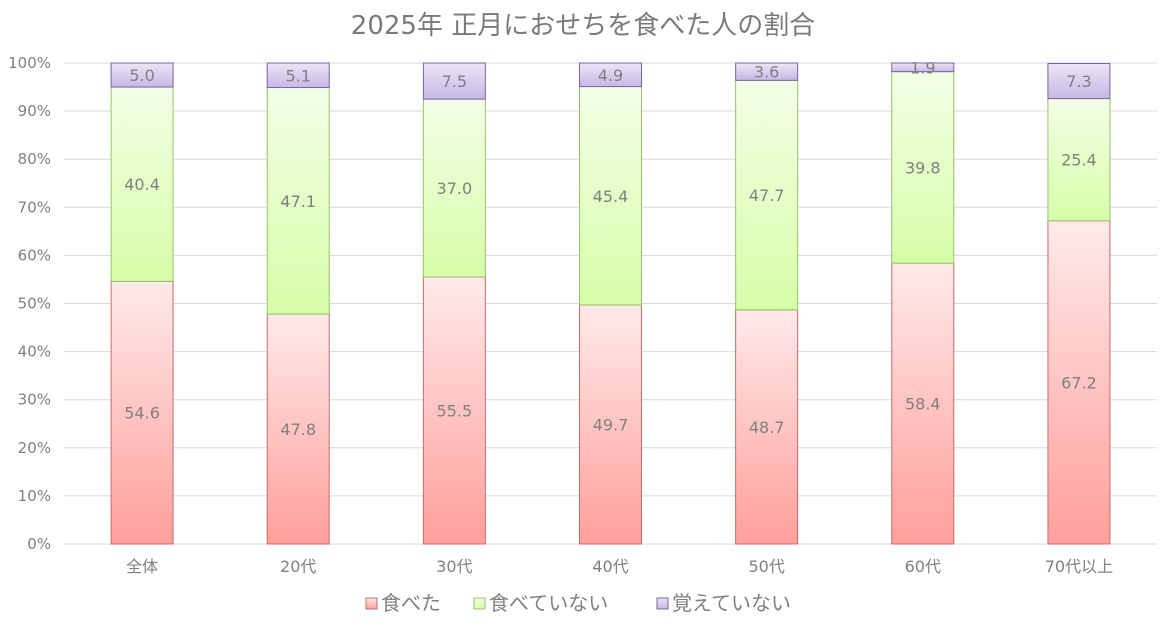 The image size is (1166, 627). Describe the element at coordinates (39, 544) in the screenshot. I see `y-tick-label: 0%` at that location.